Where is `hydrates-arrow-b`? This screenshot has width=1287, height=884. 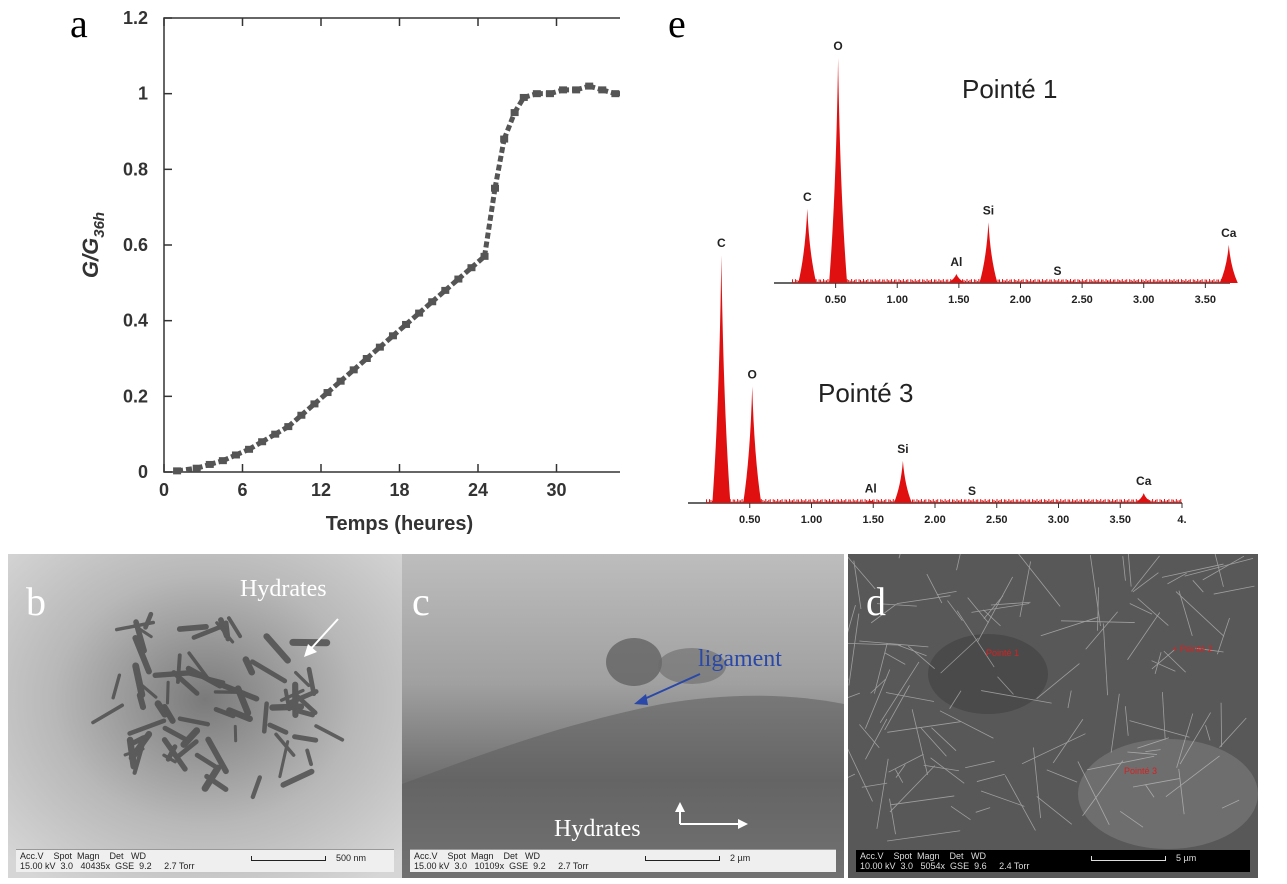 hydrates-arrow-b is located at coordinates (321, 637).